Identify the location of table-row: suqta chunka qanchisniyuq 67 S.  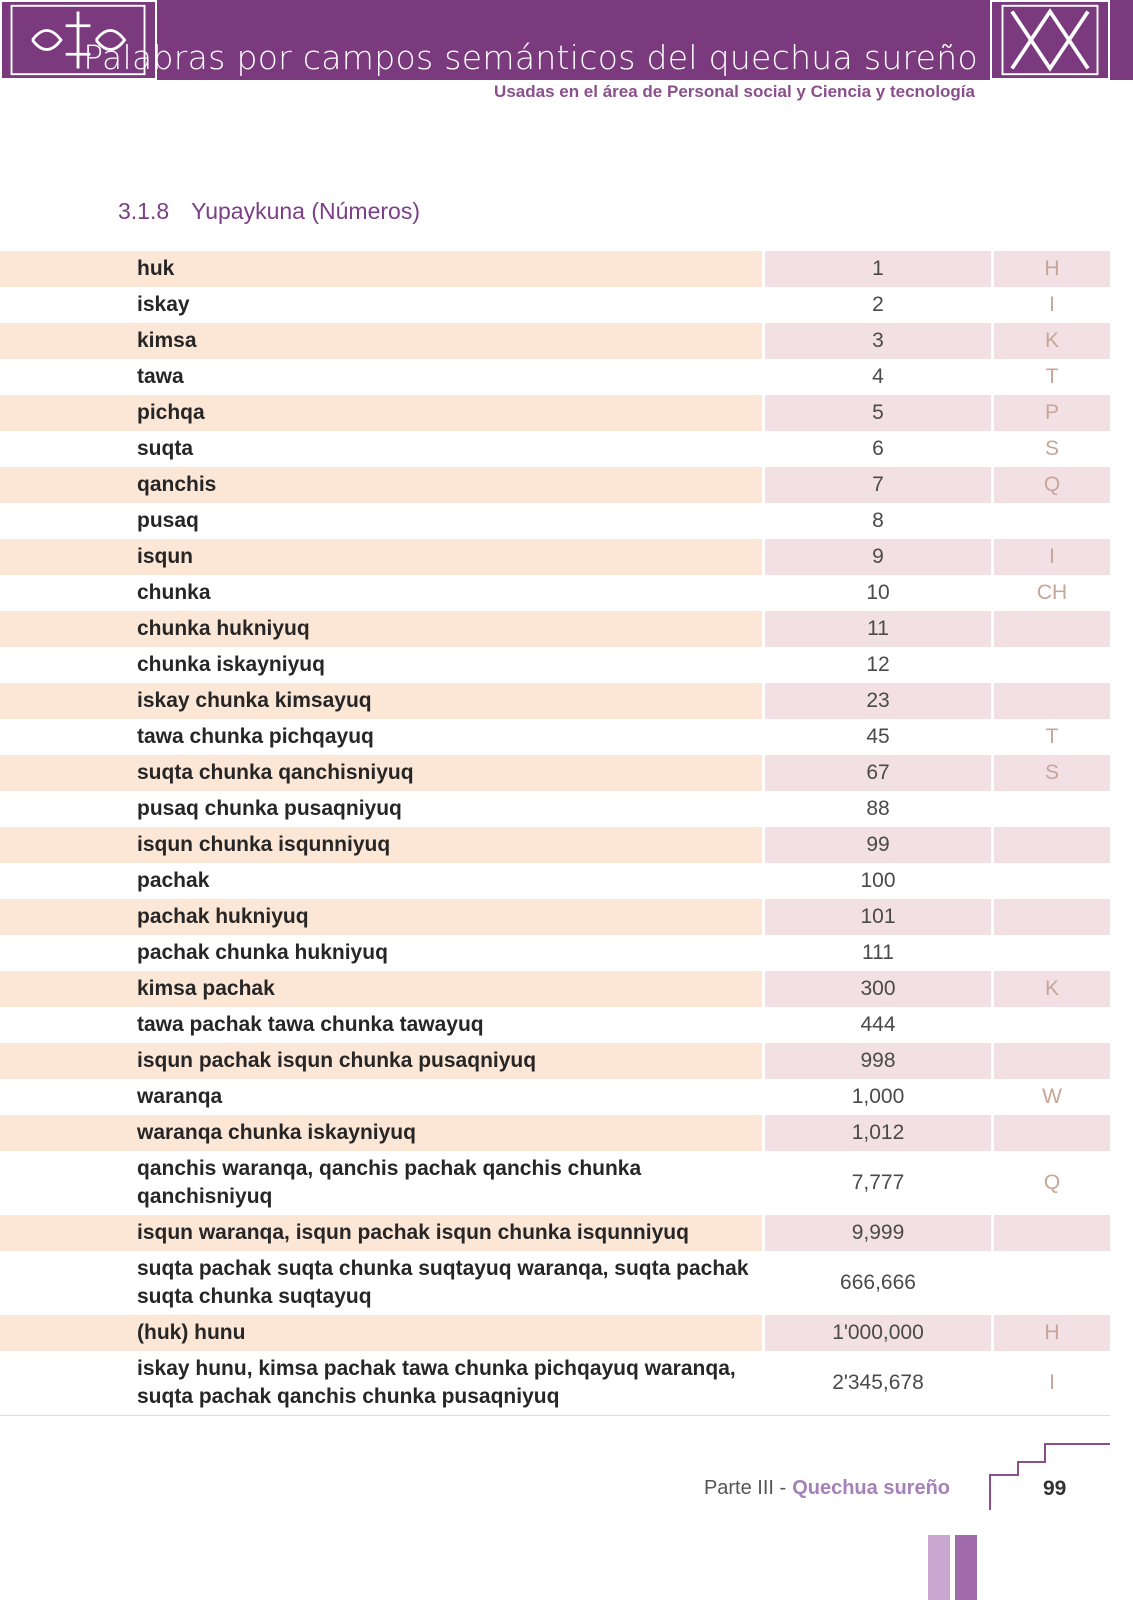
(555, 773).